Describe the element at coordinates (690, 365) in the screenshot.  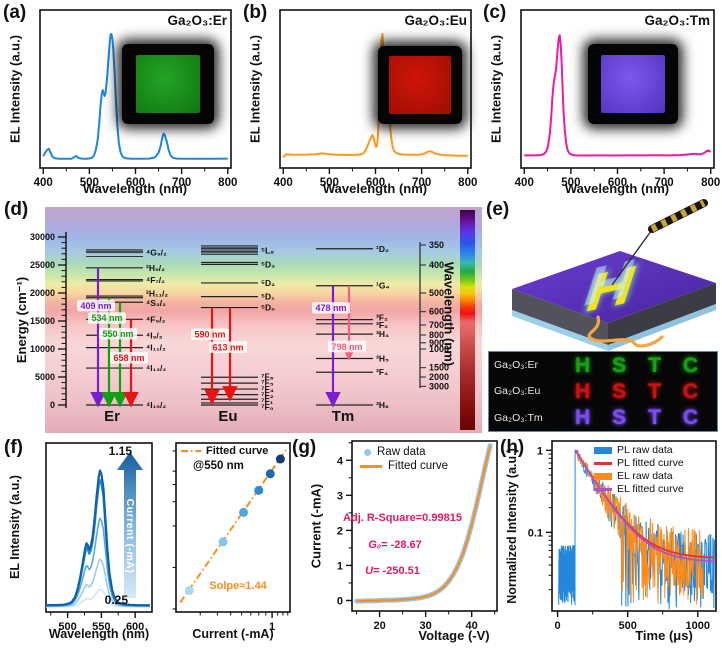
I see `el-letter: C` at that location.